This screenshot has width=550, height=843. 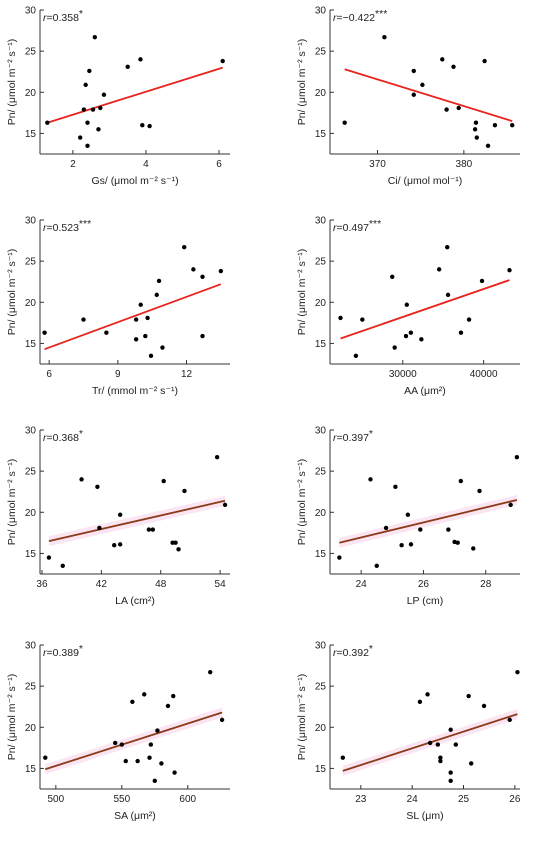 What do you see at coordinates (424, 584) in the screenshot?
I see `x-tick-label: 26` at bounding box center [424, 584].